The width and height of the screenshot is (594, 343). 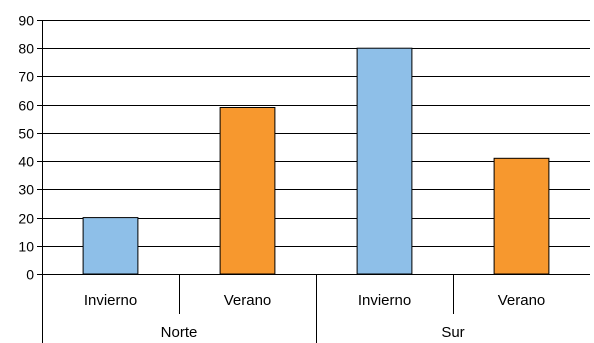 I want to click on y-tick-label: 50, so click(x=26, y=134).